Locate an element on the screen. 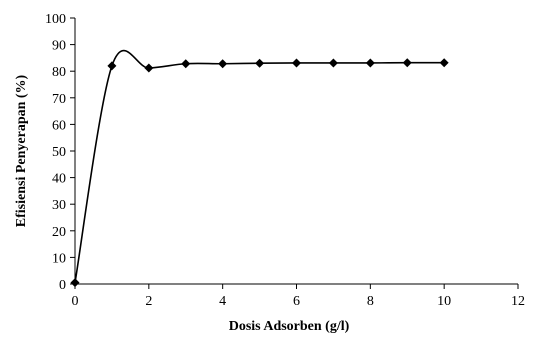 Image resolution: width=533 pixels, height=338 pixels. x-axis-title: Dosis Adsorben (g/l) is located at coordinates (289, 326).